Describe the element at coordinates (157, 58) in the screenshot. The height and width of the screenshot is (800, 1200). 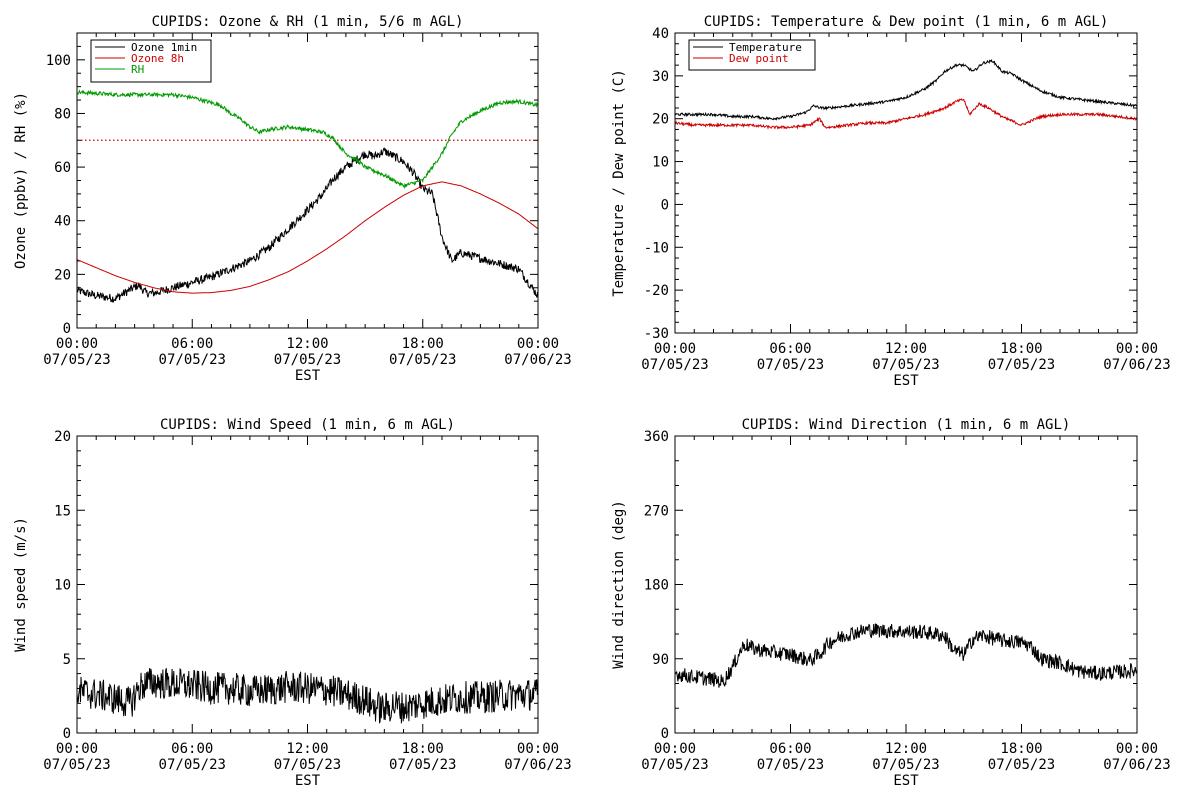
I see `legend-label: Ozone 8h` at that location.